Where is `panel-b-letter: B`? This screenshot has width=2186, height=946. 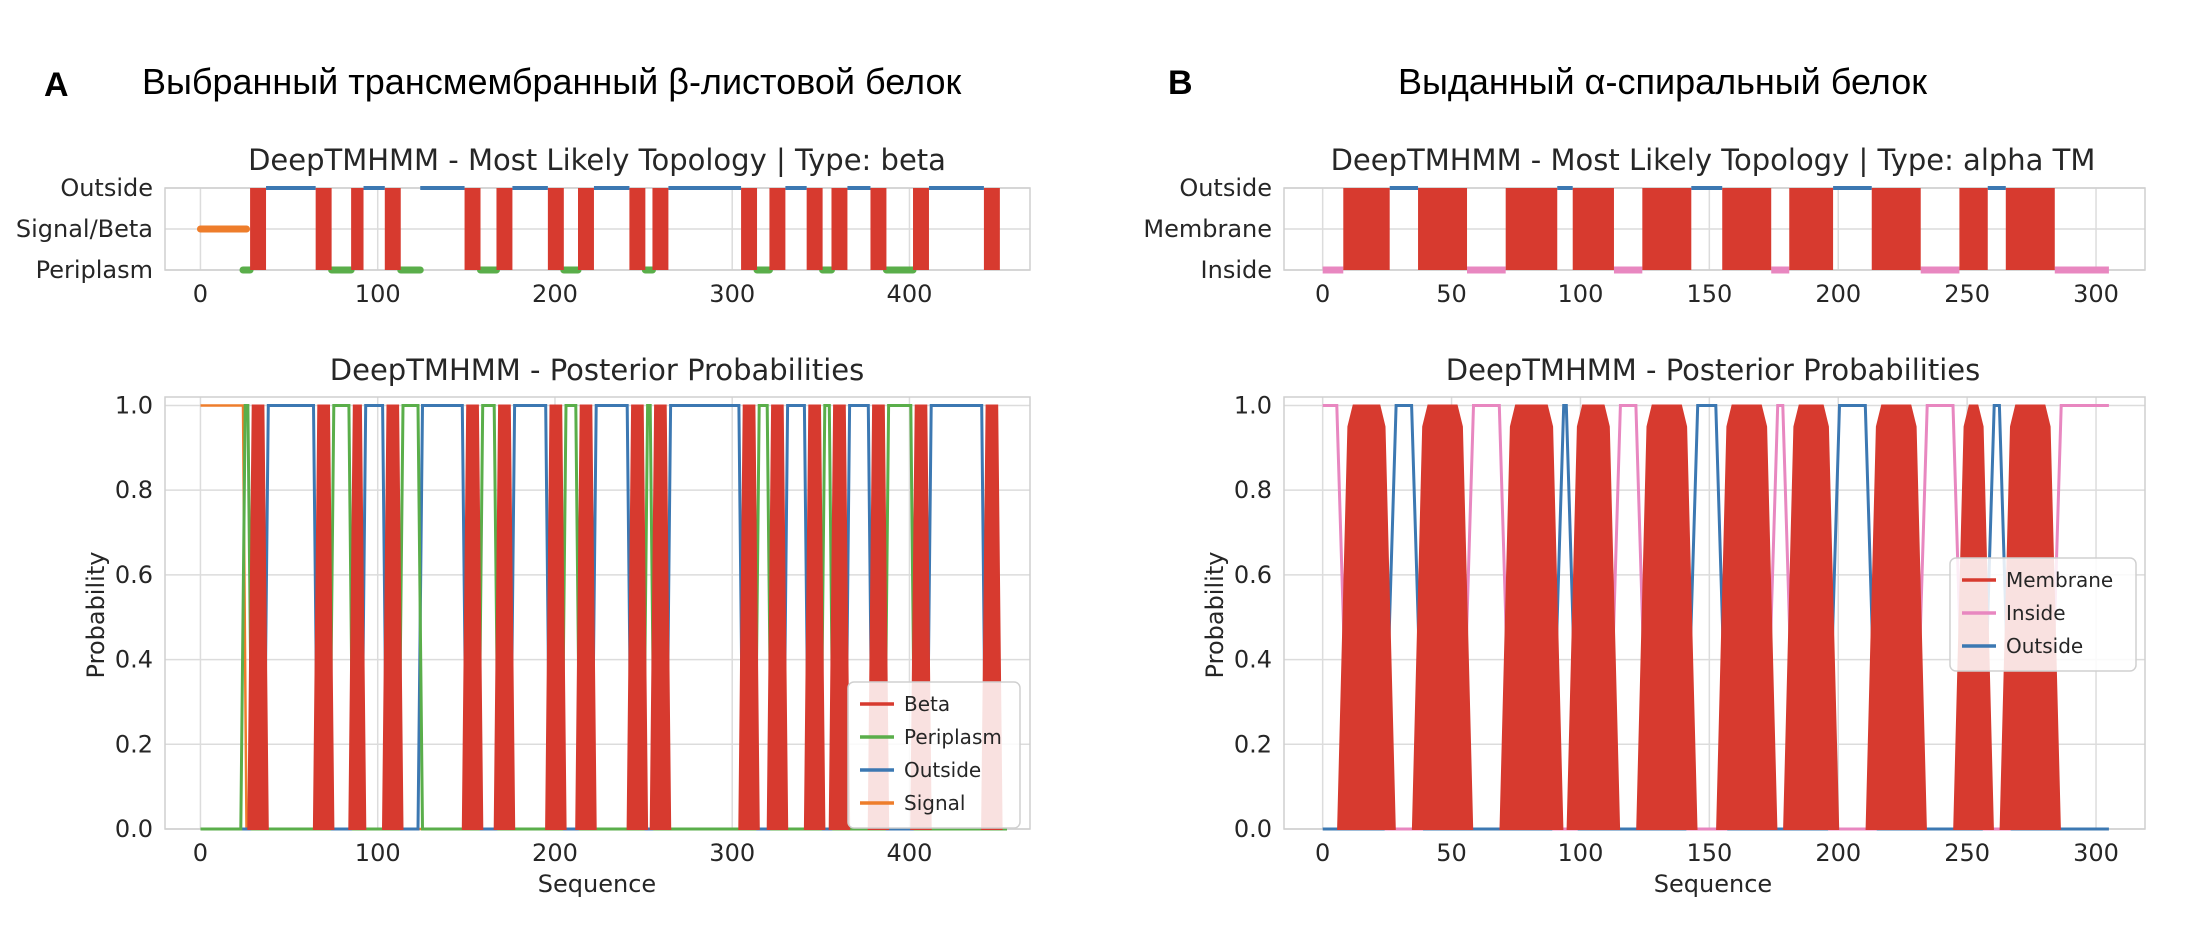 panel-b-letter: B is located at coordinates (1180, 83).